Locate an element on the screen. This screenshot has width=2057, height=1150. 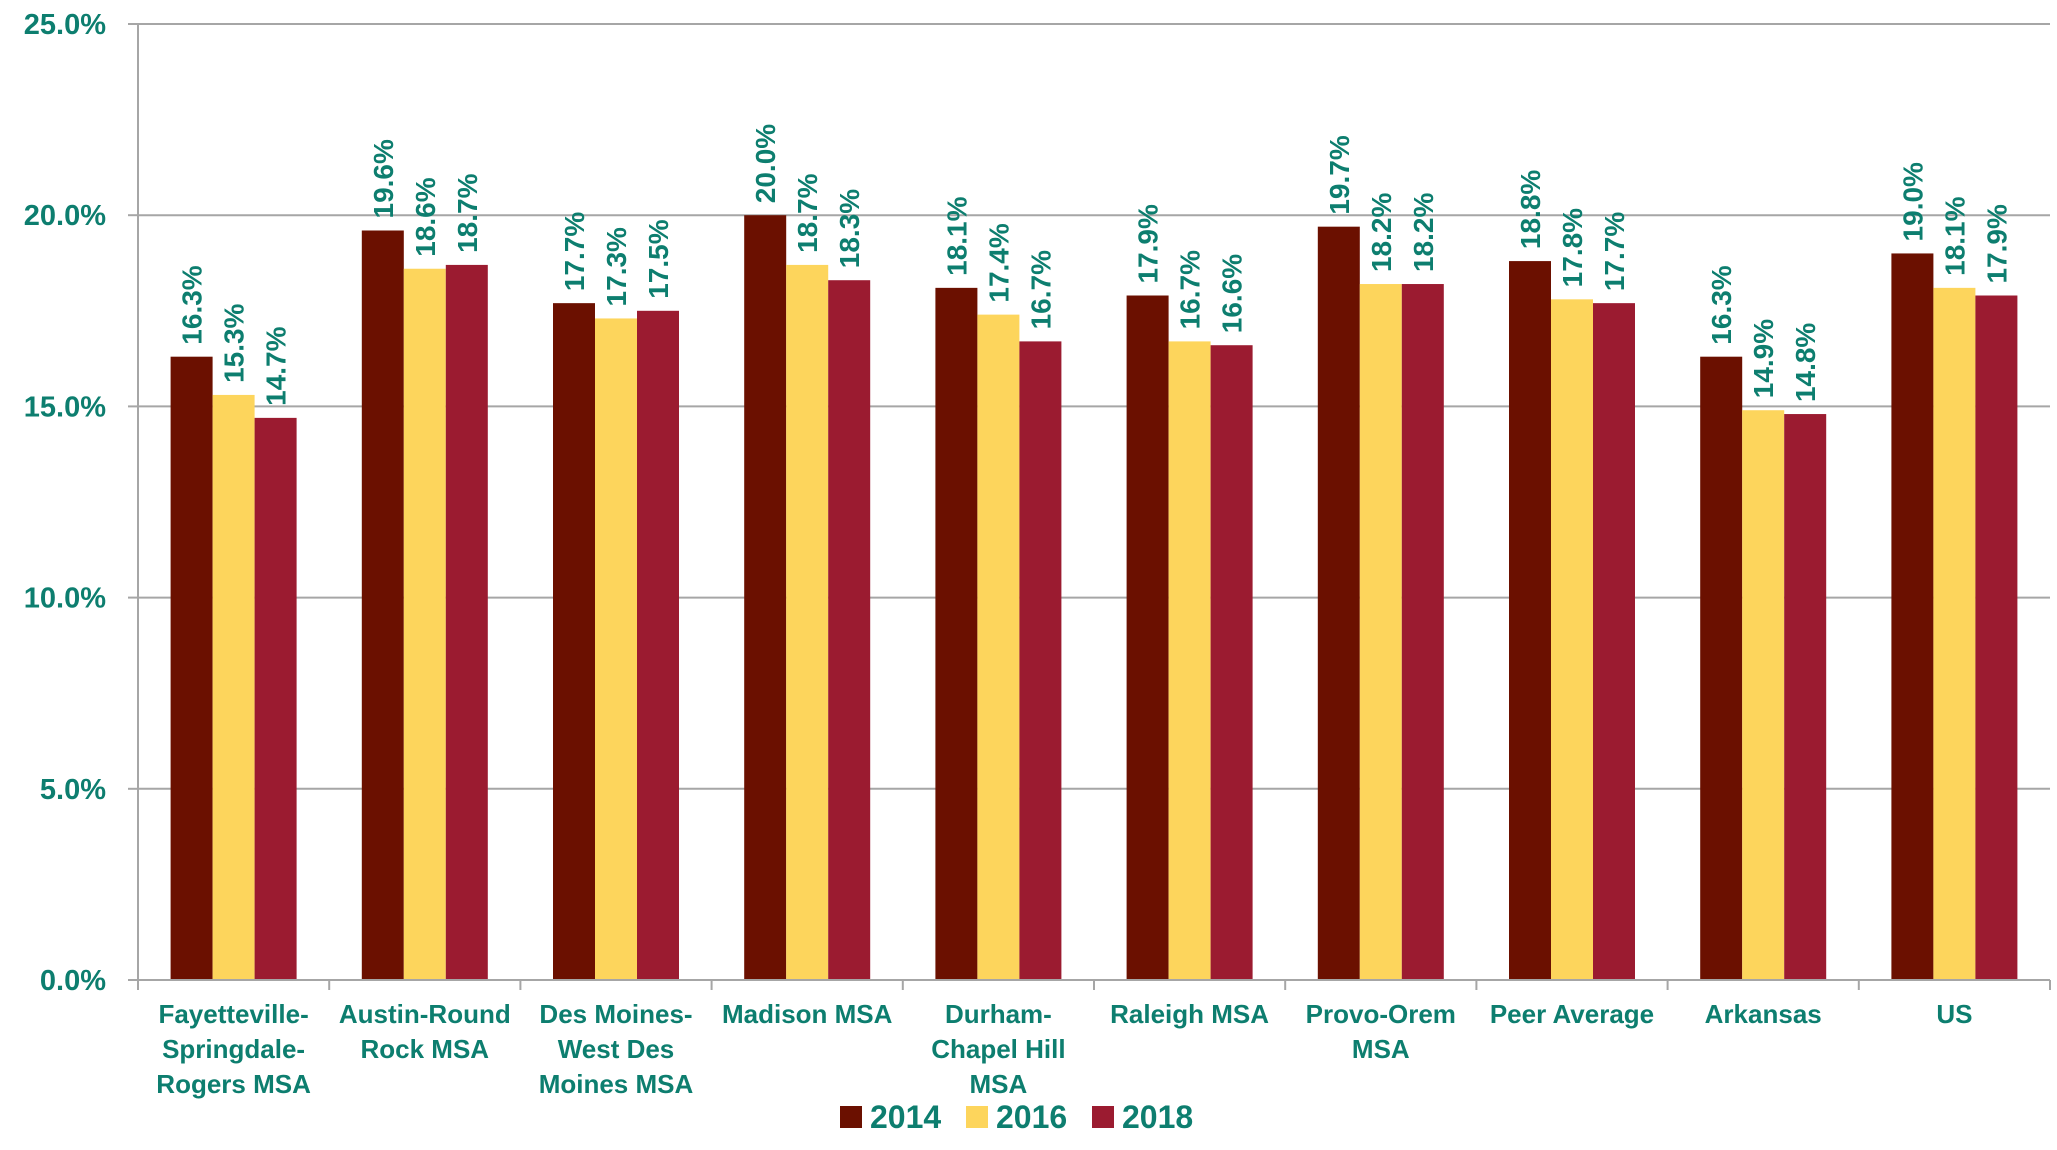
x-category-label: Fayetteville- is located at coordinates (233, 1014).